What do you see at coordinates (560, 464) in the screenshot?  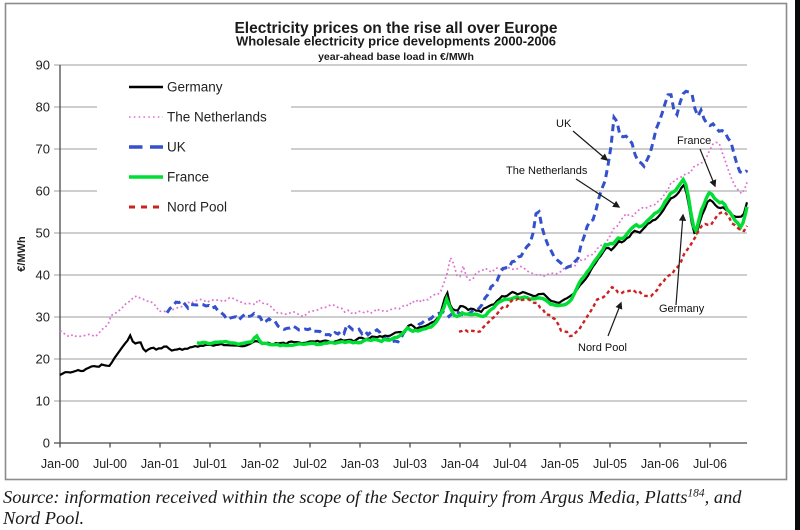 I see `svg-text: Jan-05` at bounding box center [560, 464].